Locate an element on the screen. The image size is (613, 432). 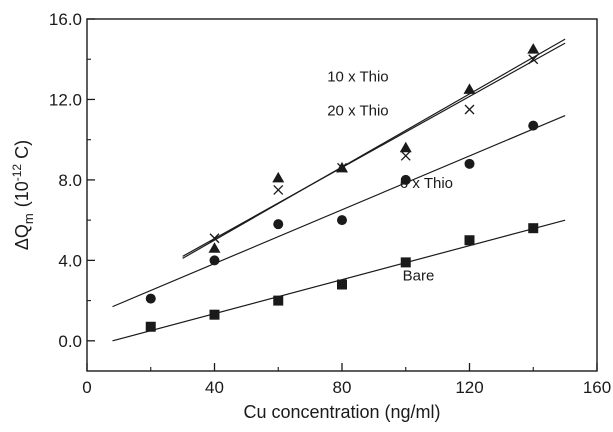
series-annotation: 6 x Thio is located at coordinates (426, 183).